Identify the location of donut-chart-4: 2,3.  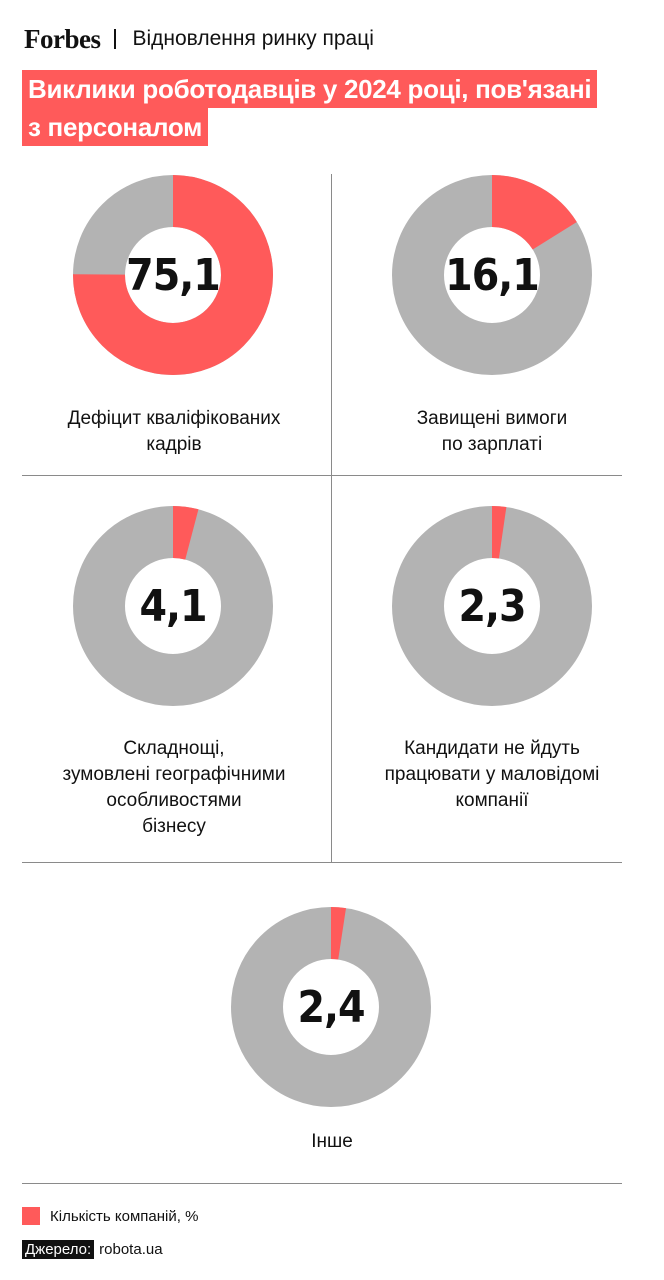
(492, 606).